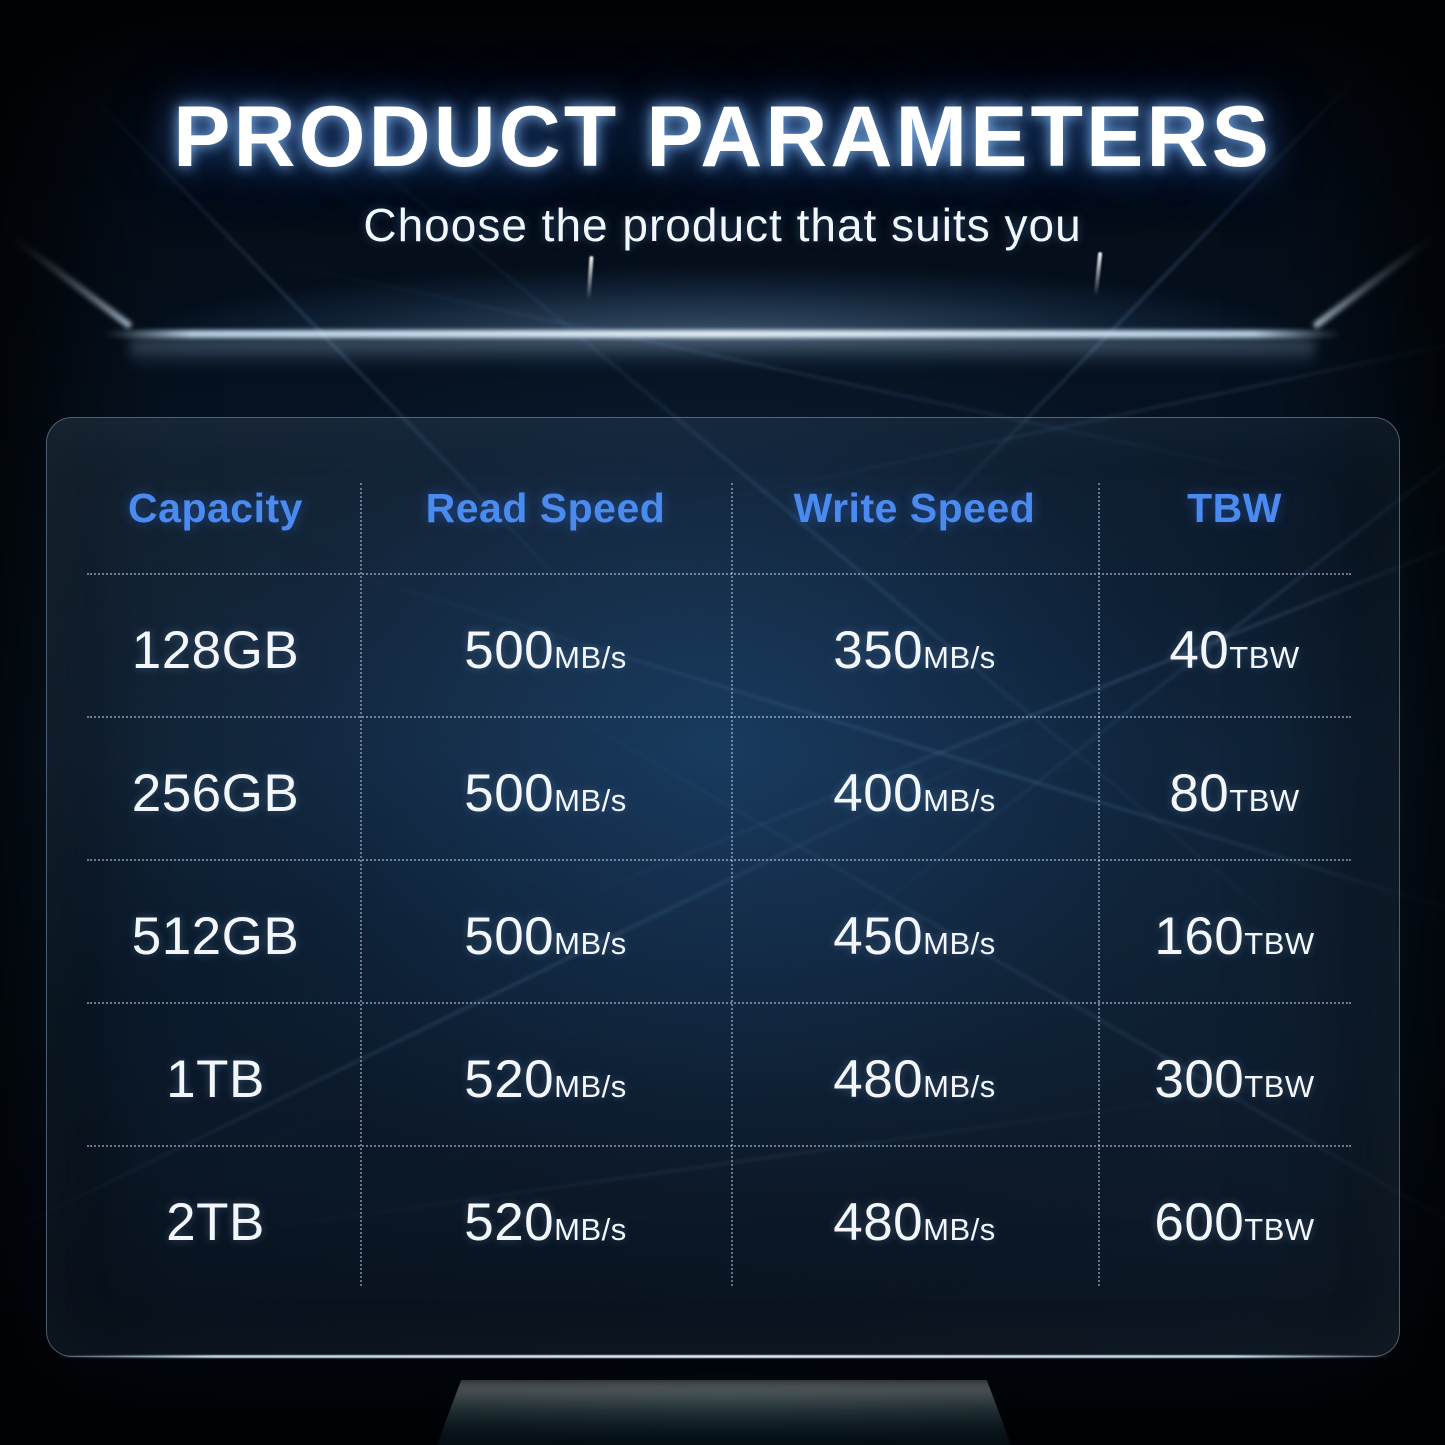  I want to click on tbw-value: 160, so click(1199, 936).